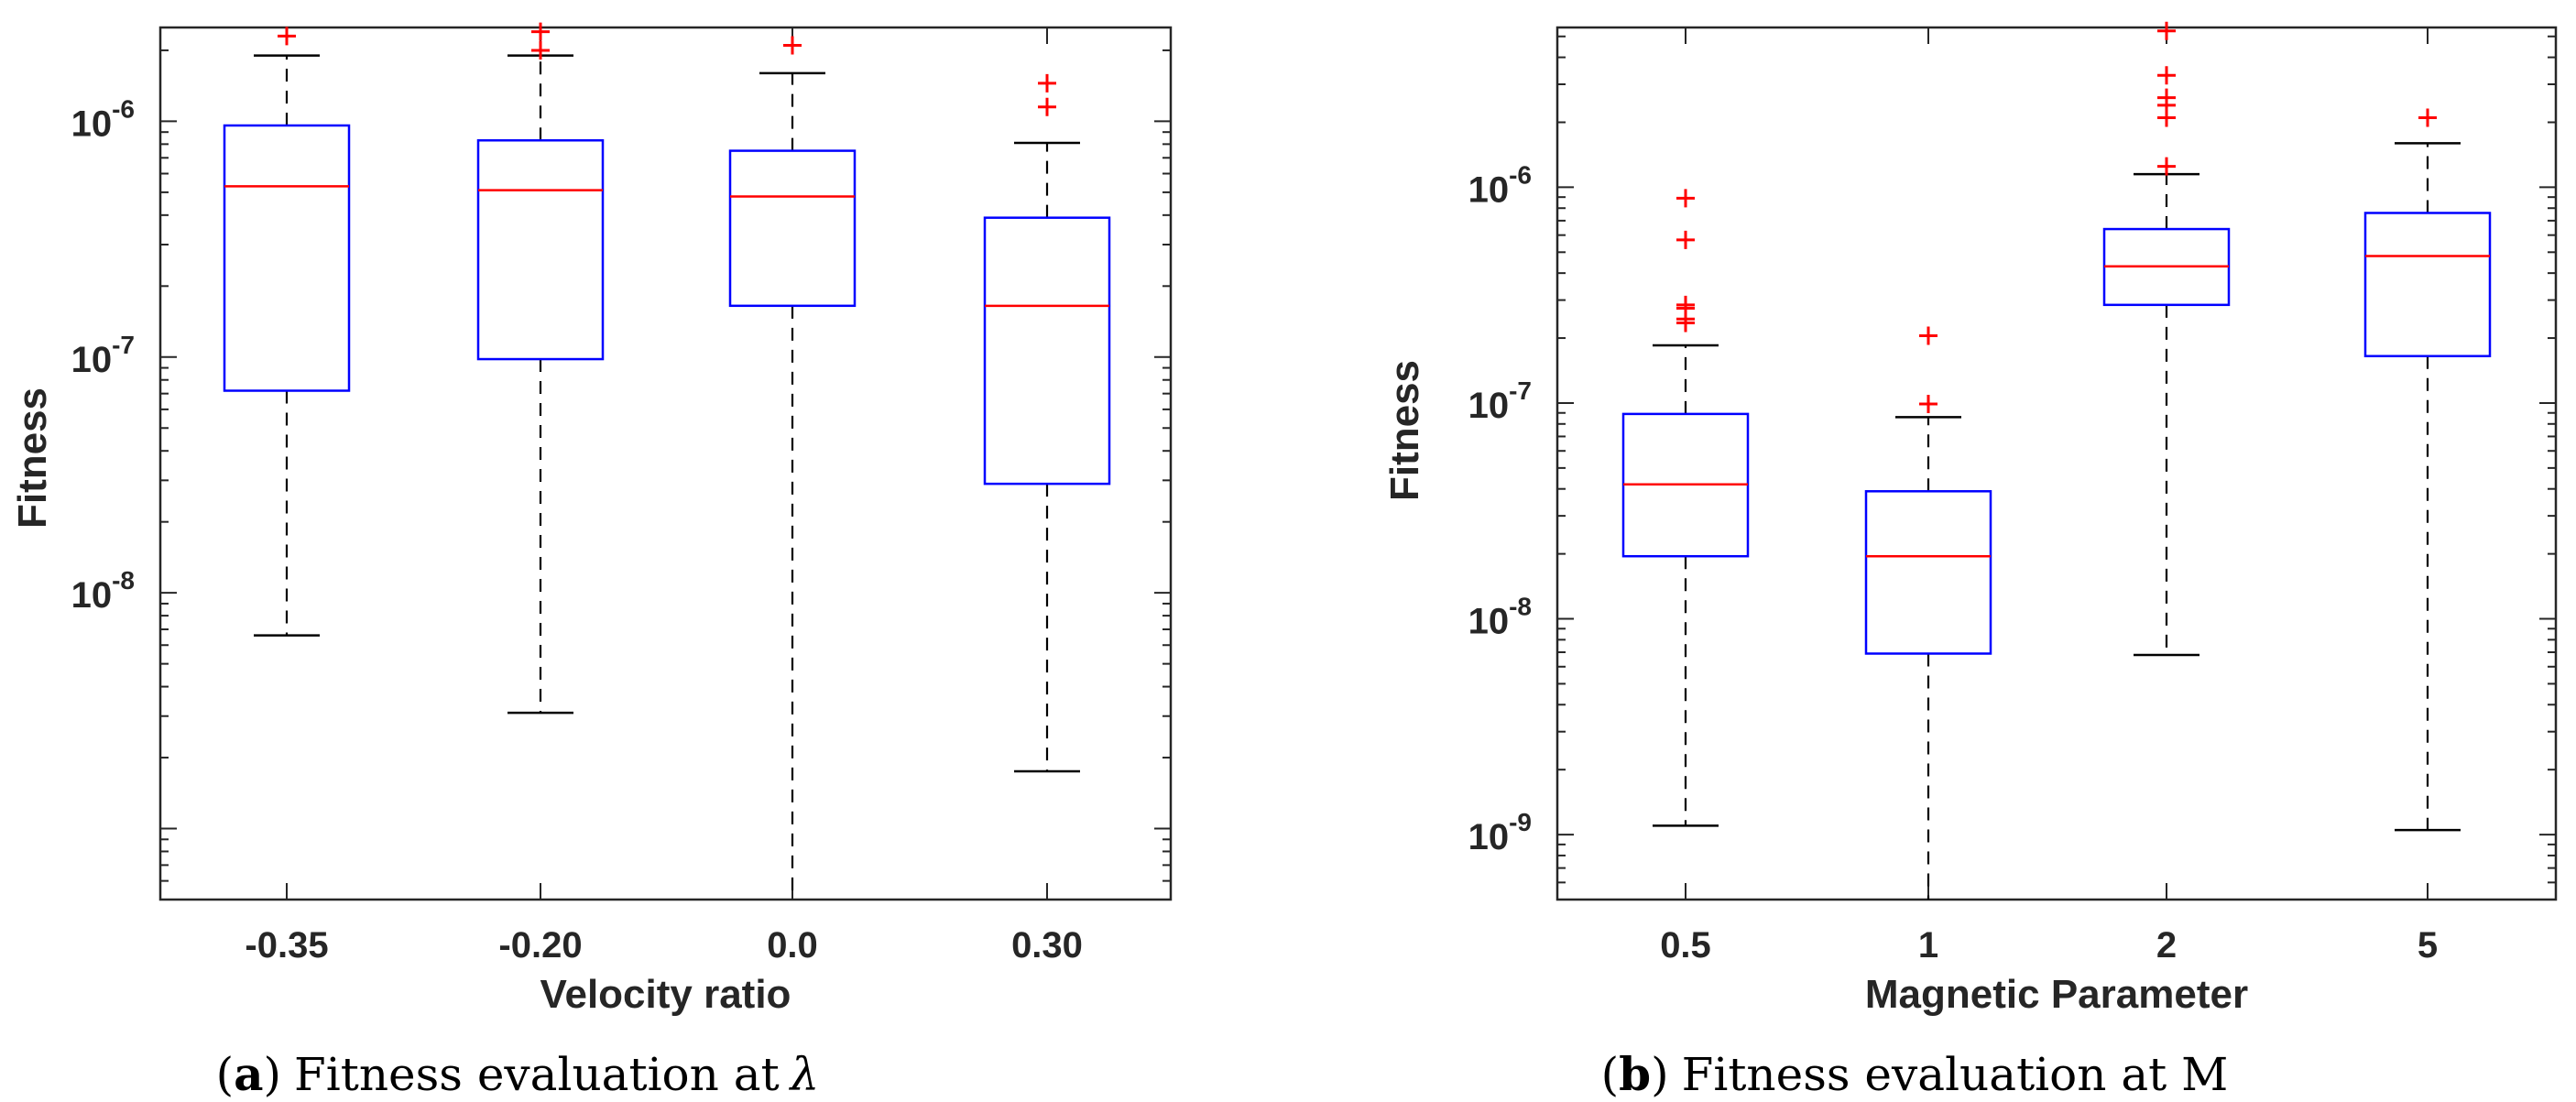 The image size is (2576, 1102). What do you see at coordinates (805, 1074) in the screenshot?
I see `caption-a-symbol: λ` at bounding box center [805, 1074].